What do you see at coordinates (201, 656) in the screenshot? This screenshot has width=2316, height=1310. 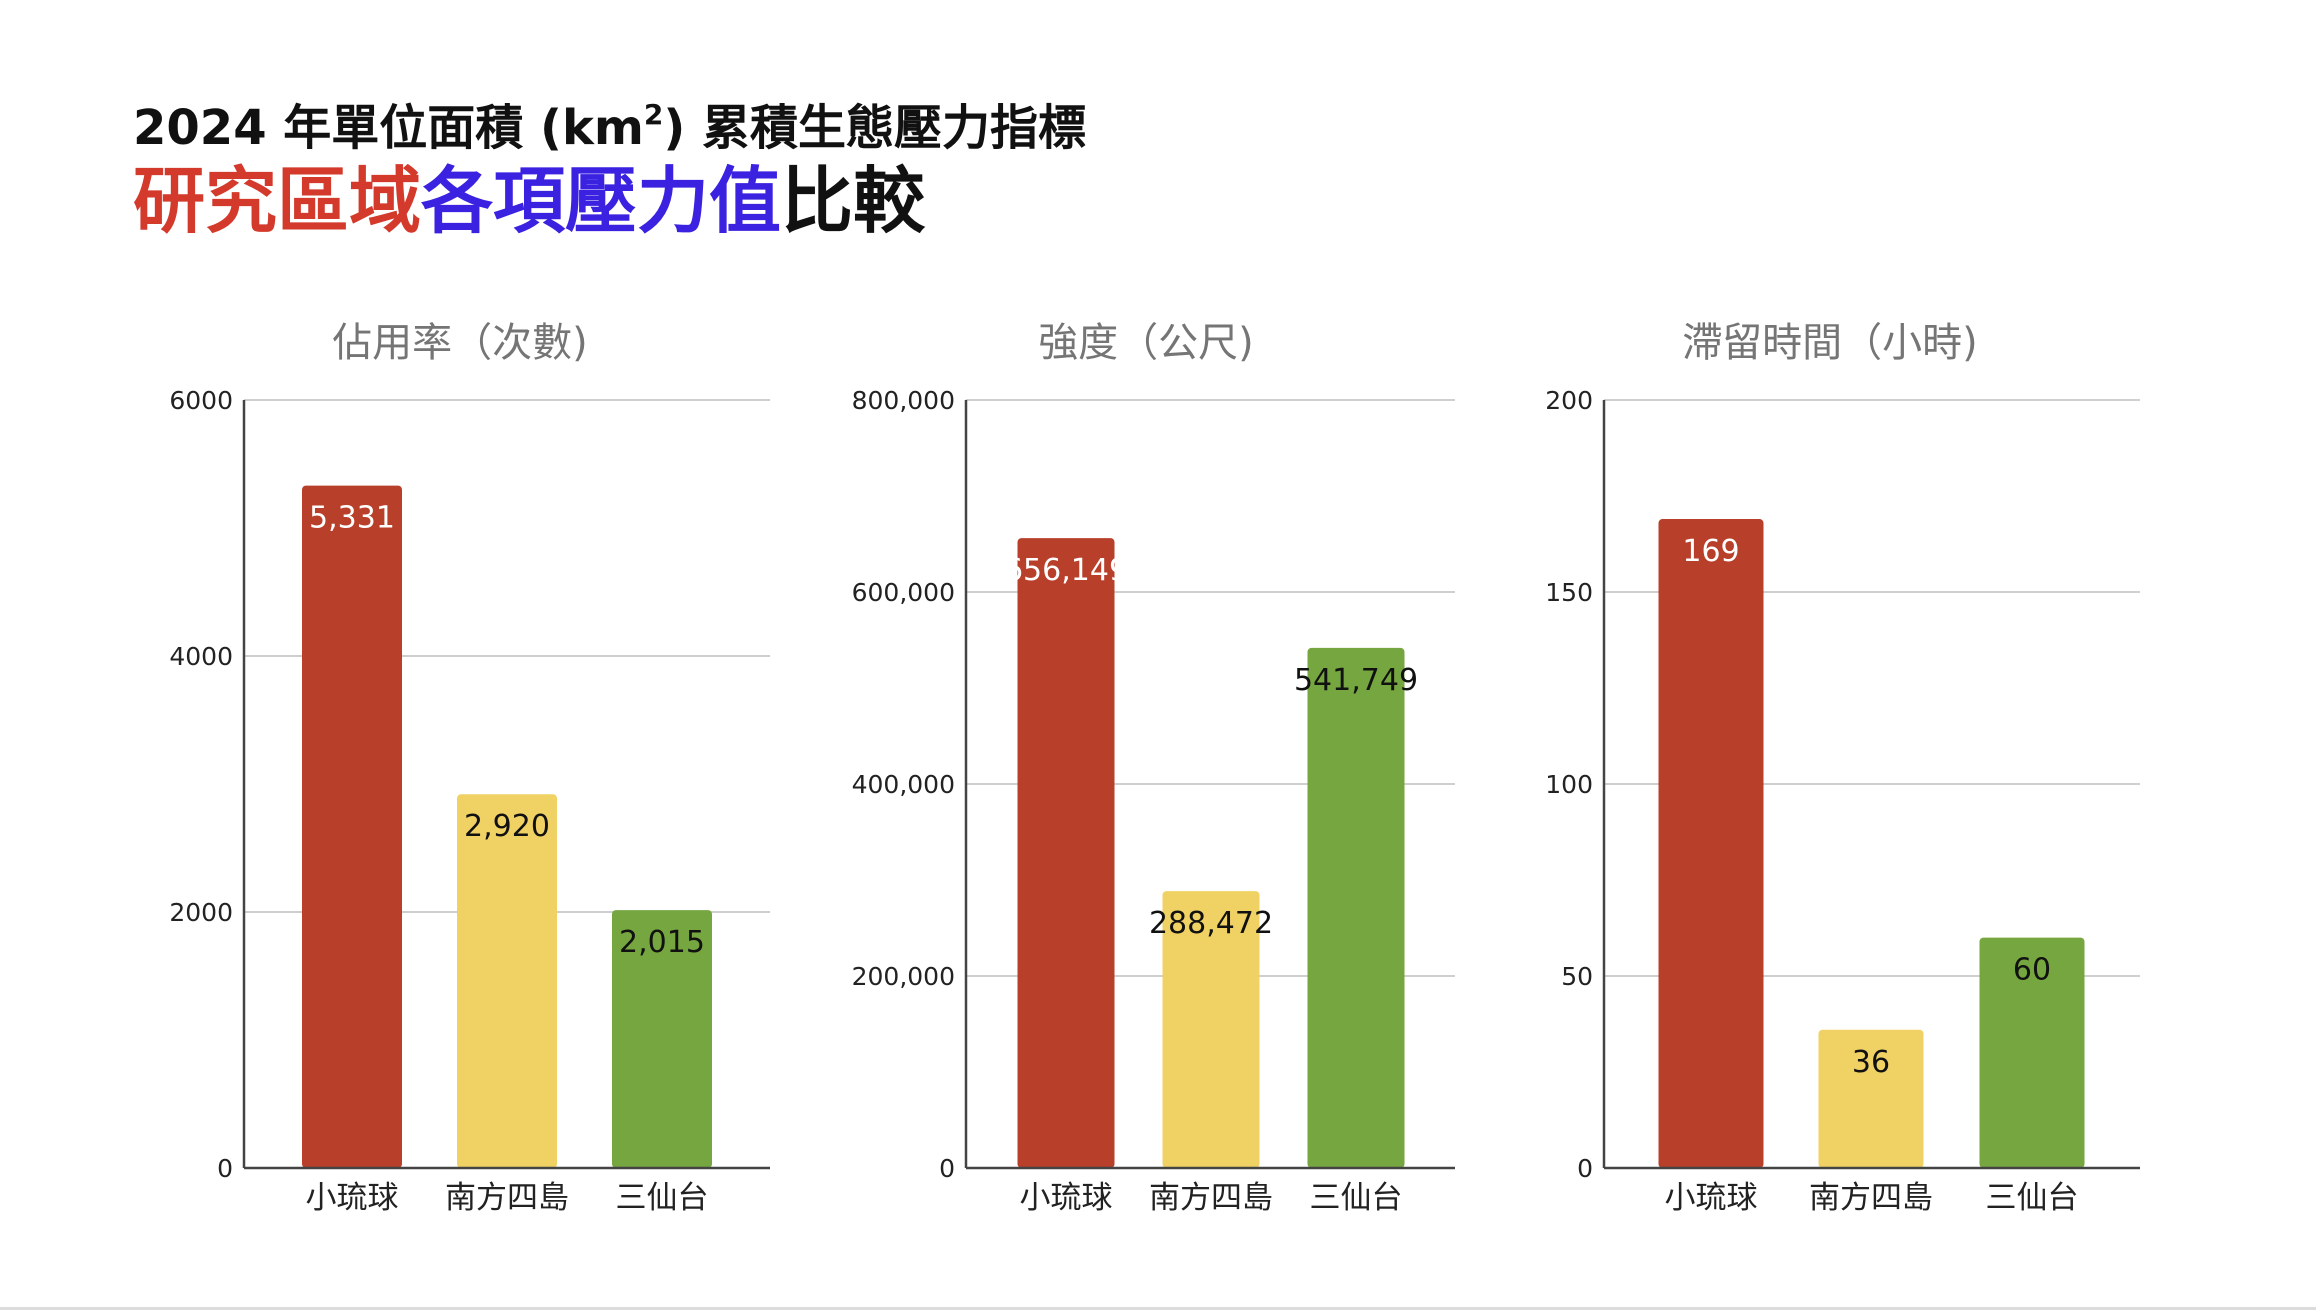 I see `y-tick-label: 4000` at bounding box center [201, 656].